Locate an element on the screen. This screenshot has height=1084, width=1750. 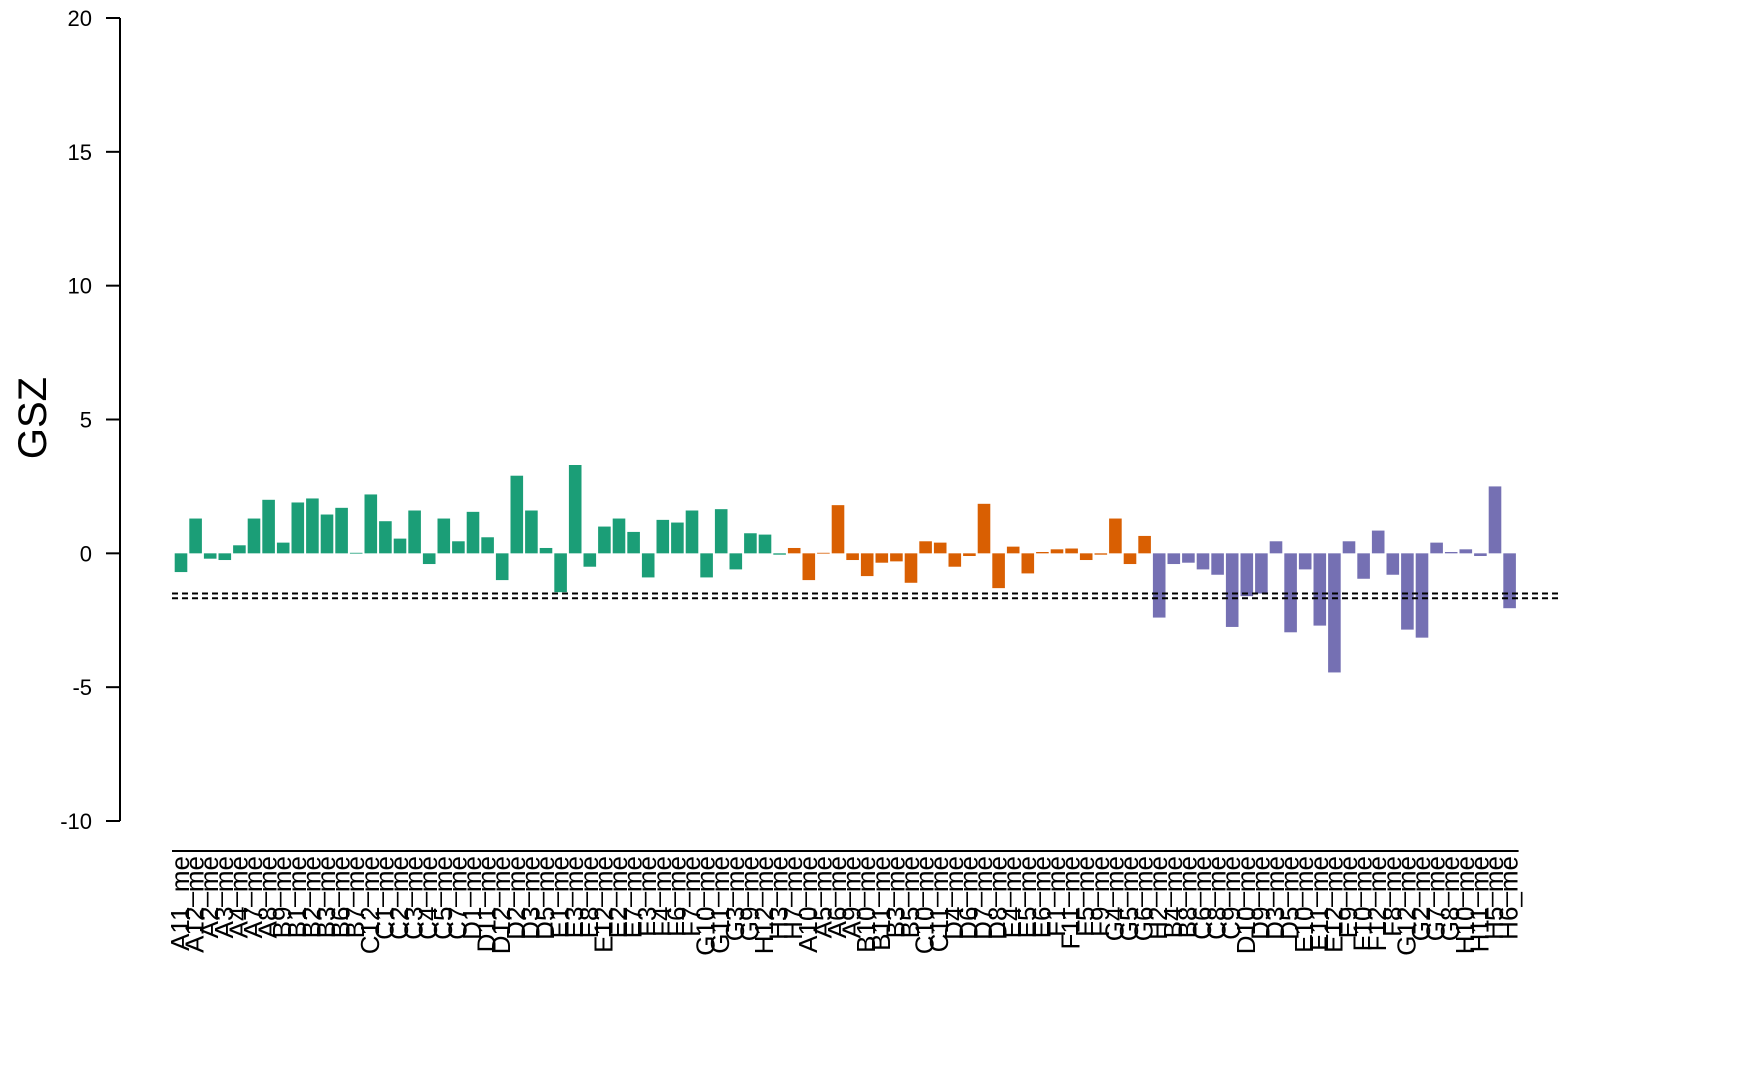
x-tick-label: E2_me is located at coordinates (618, 897).